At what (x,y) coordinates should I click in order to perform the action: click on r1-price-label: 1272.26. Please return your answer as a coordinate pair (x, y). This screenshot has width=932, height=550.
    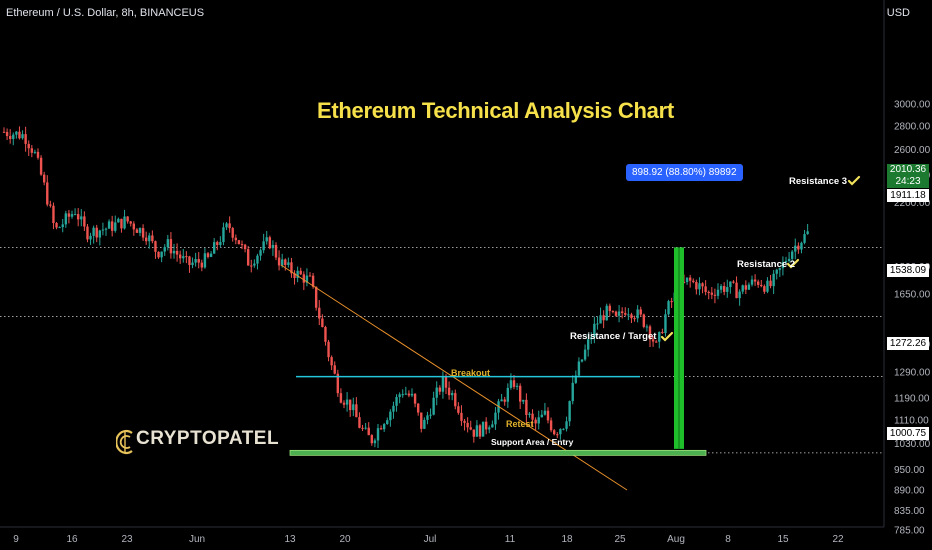
    Looking at the image, I should click on (908, 343).